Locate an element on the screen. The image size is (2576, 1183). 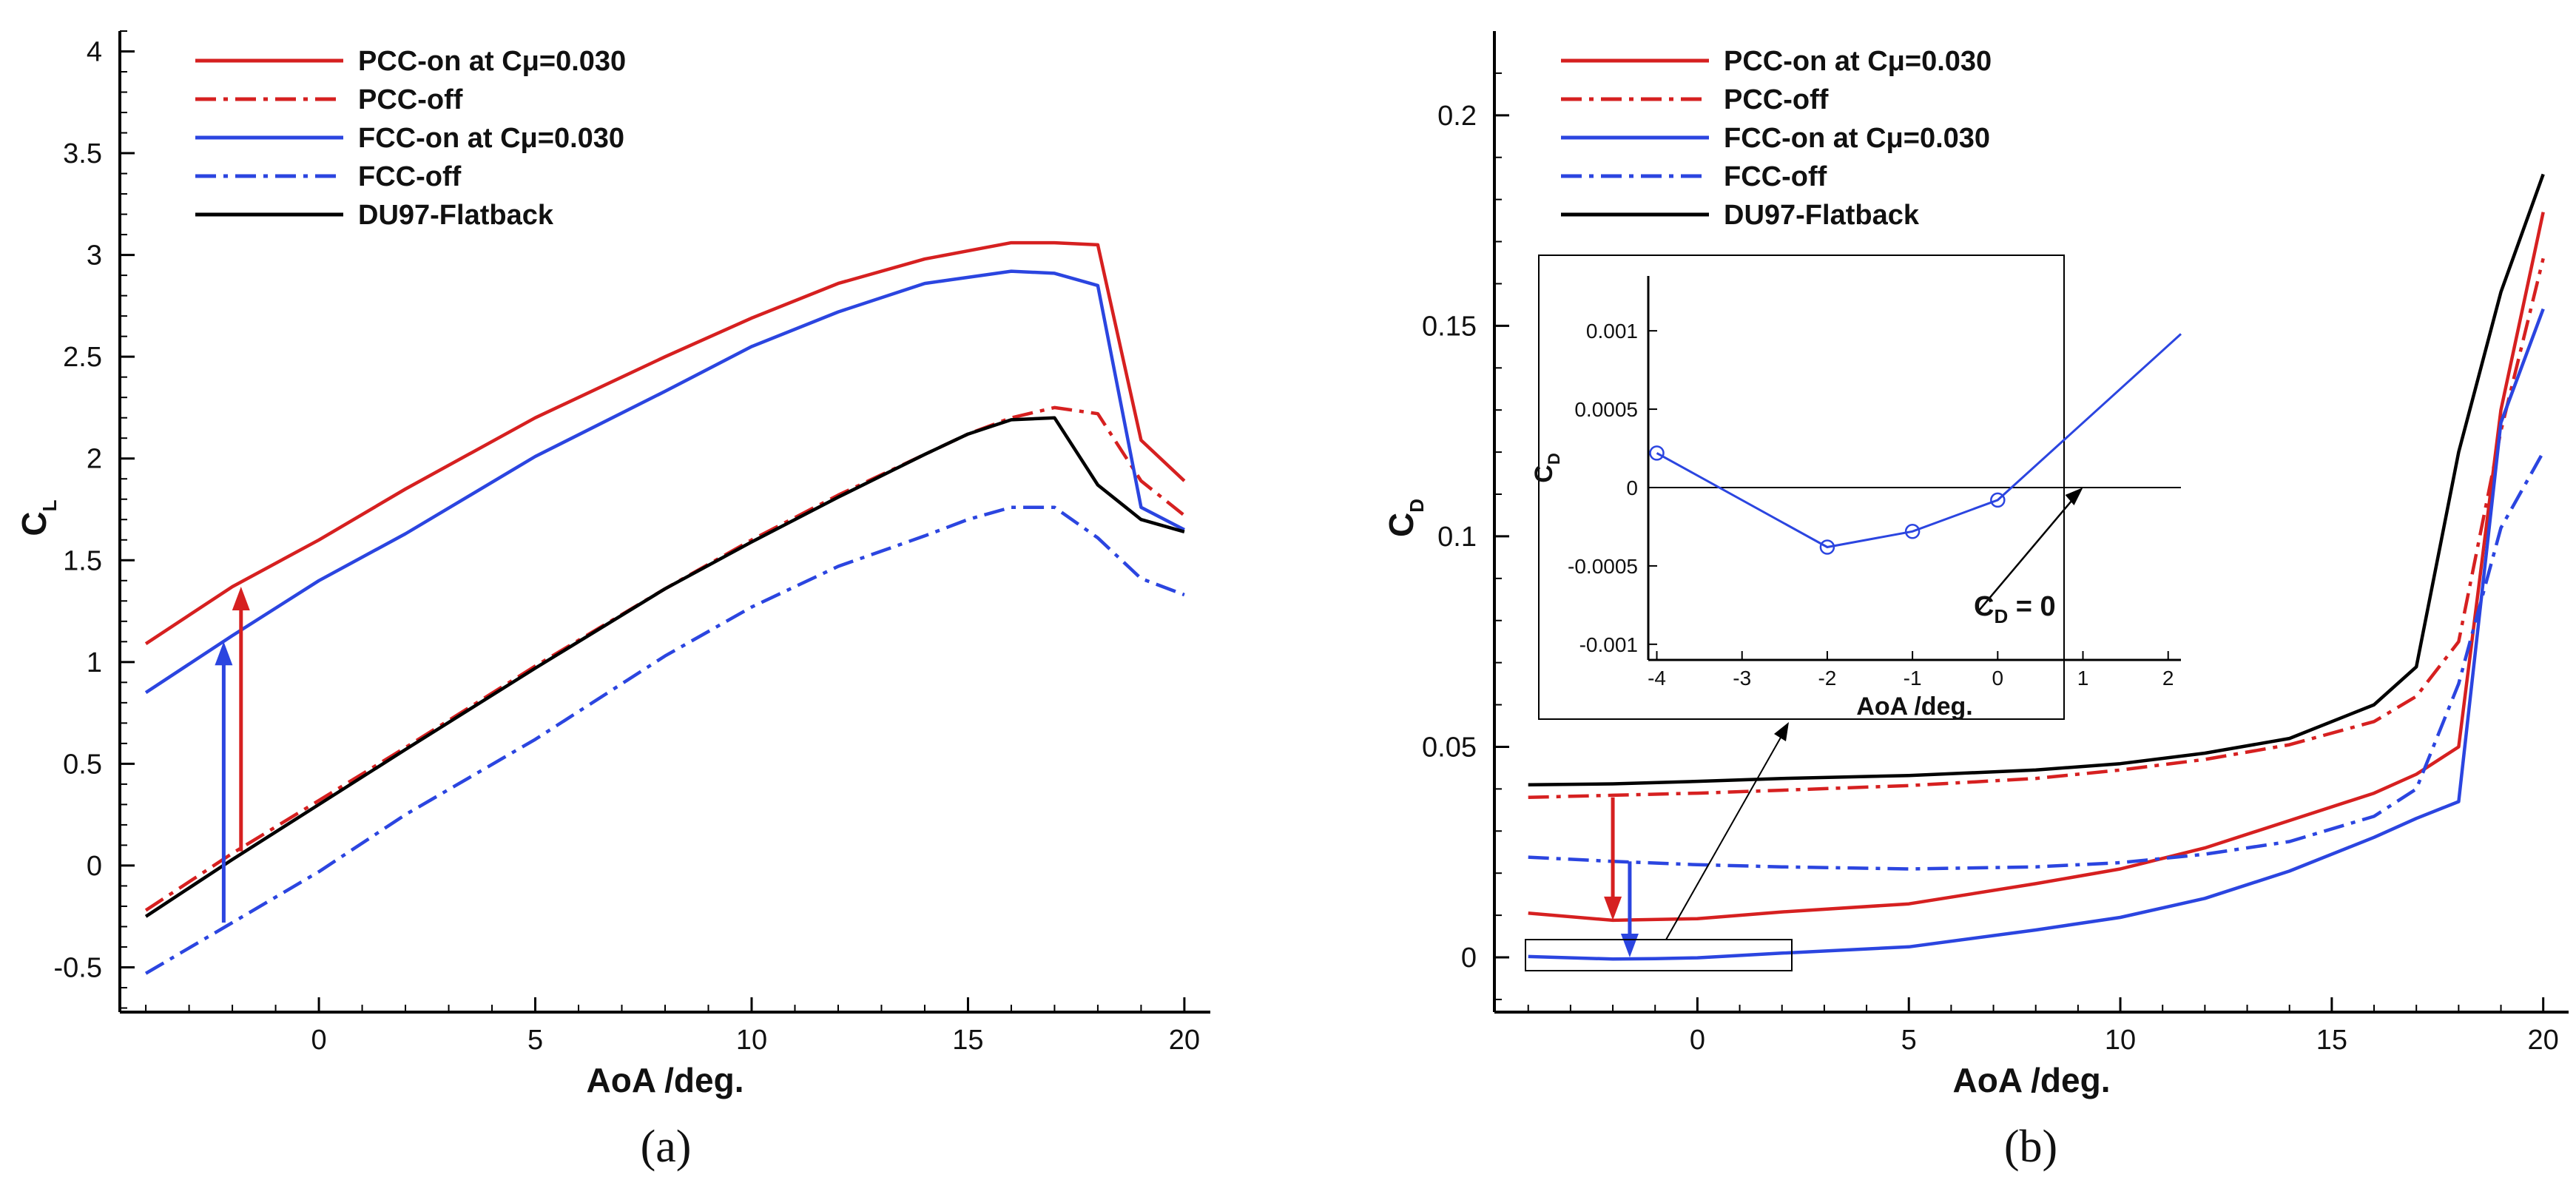
panel-a-y-tick-label: 3.5 is located at coordinates (82, 153).